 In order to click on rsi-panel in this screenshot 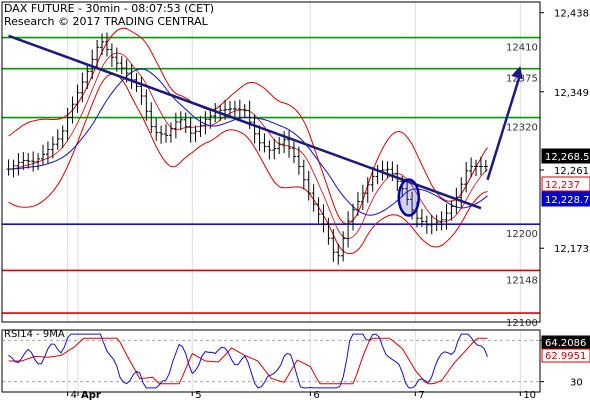, I will do `click(271, 361)`.